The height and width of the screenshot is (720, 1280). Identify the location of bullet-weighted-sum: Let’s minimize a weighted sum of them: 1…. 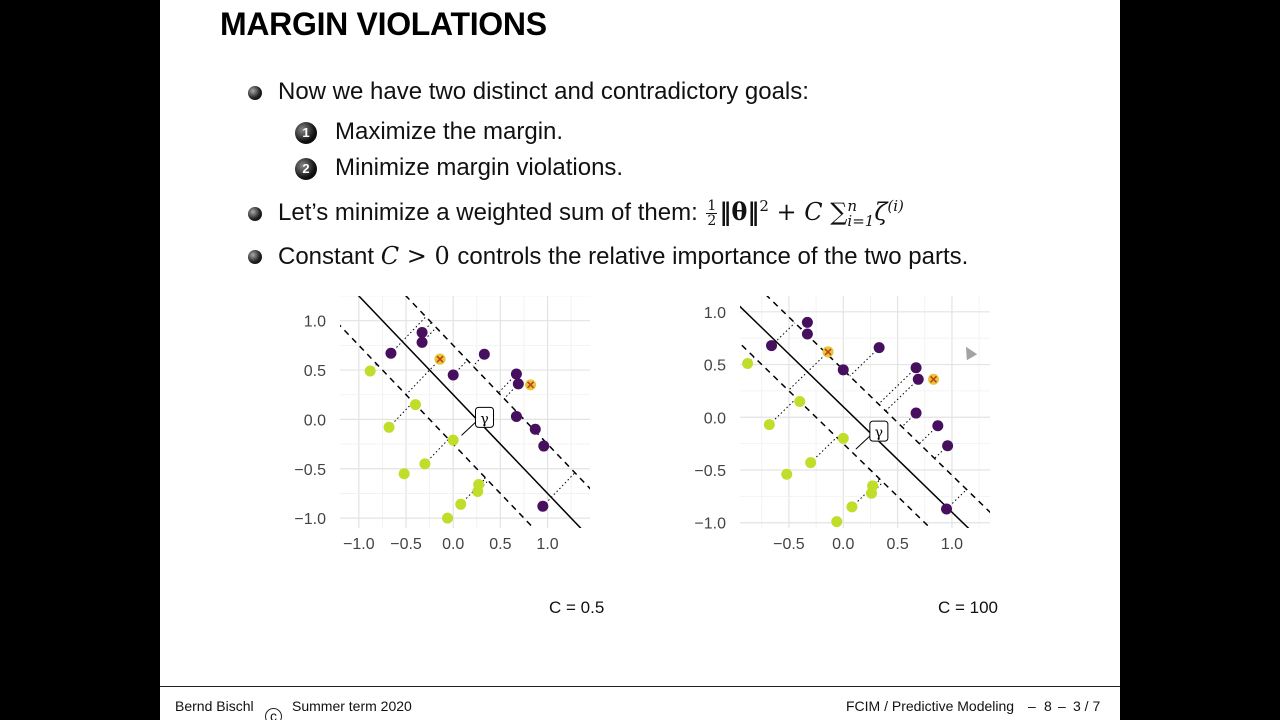
(591, 213).